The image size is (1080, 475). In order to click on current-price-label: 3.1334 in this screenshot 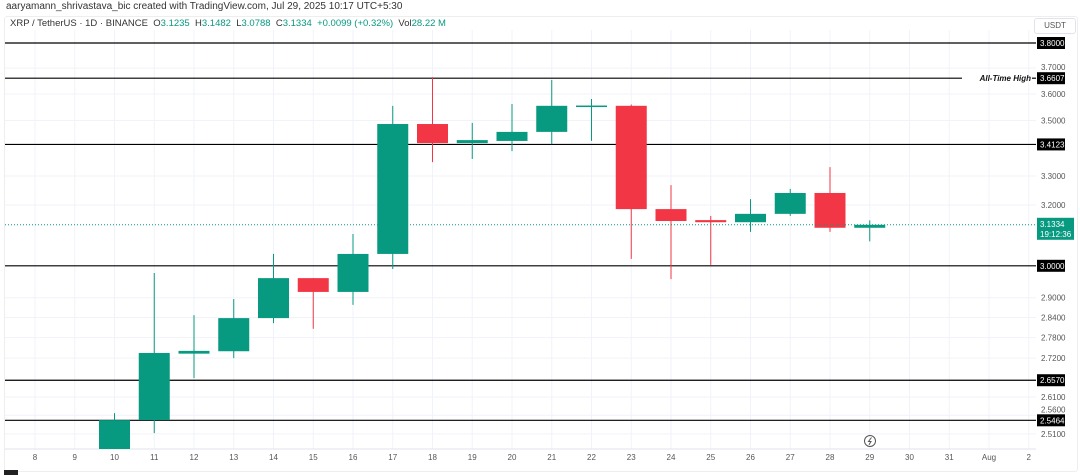, I will do `click(1052, 224)`.